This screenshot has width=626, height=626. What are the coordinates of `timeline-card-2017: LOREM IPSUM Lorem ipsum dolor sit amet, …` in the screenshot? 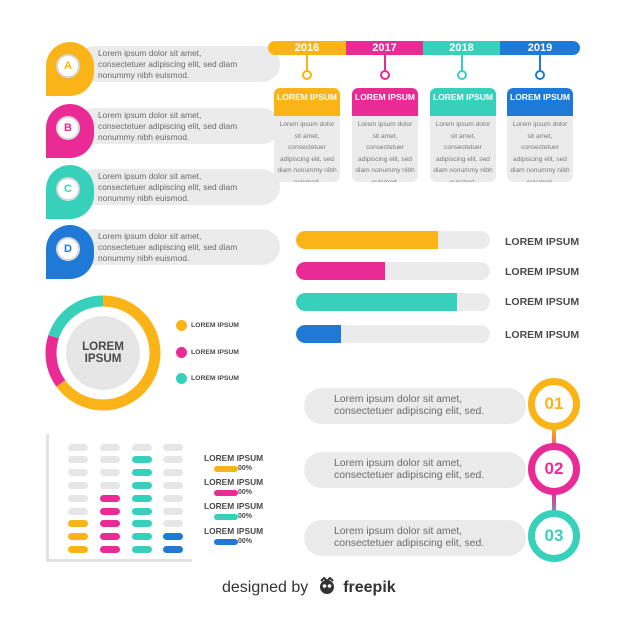 It's located at (385, 135).